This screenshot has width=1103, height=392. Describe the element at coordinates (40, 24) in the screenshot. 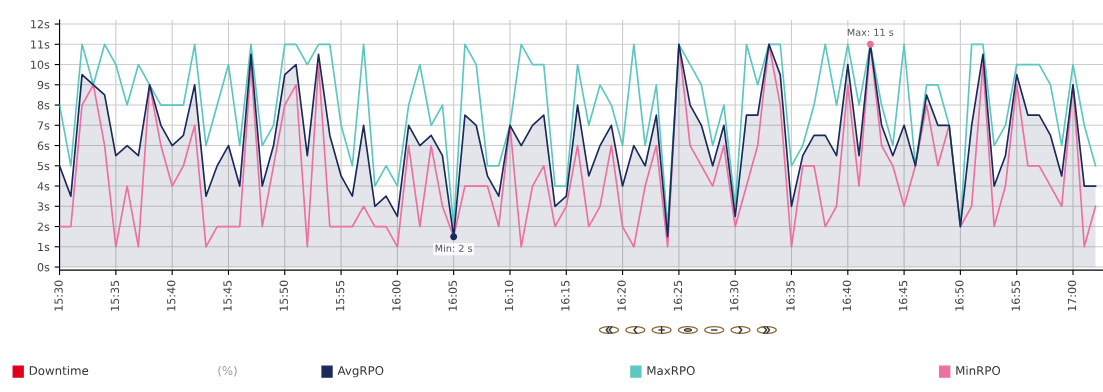

I see `y-tick-label: 12s` at that location.